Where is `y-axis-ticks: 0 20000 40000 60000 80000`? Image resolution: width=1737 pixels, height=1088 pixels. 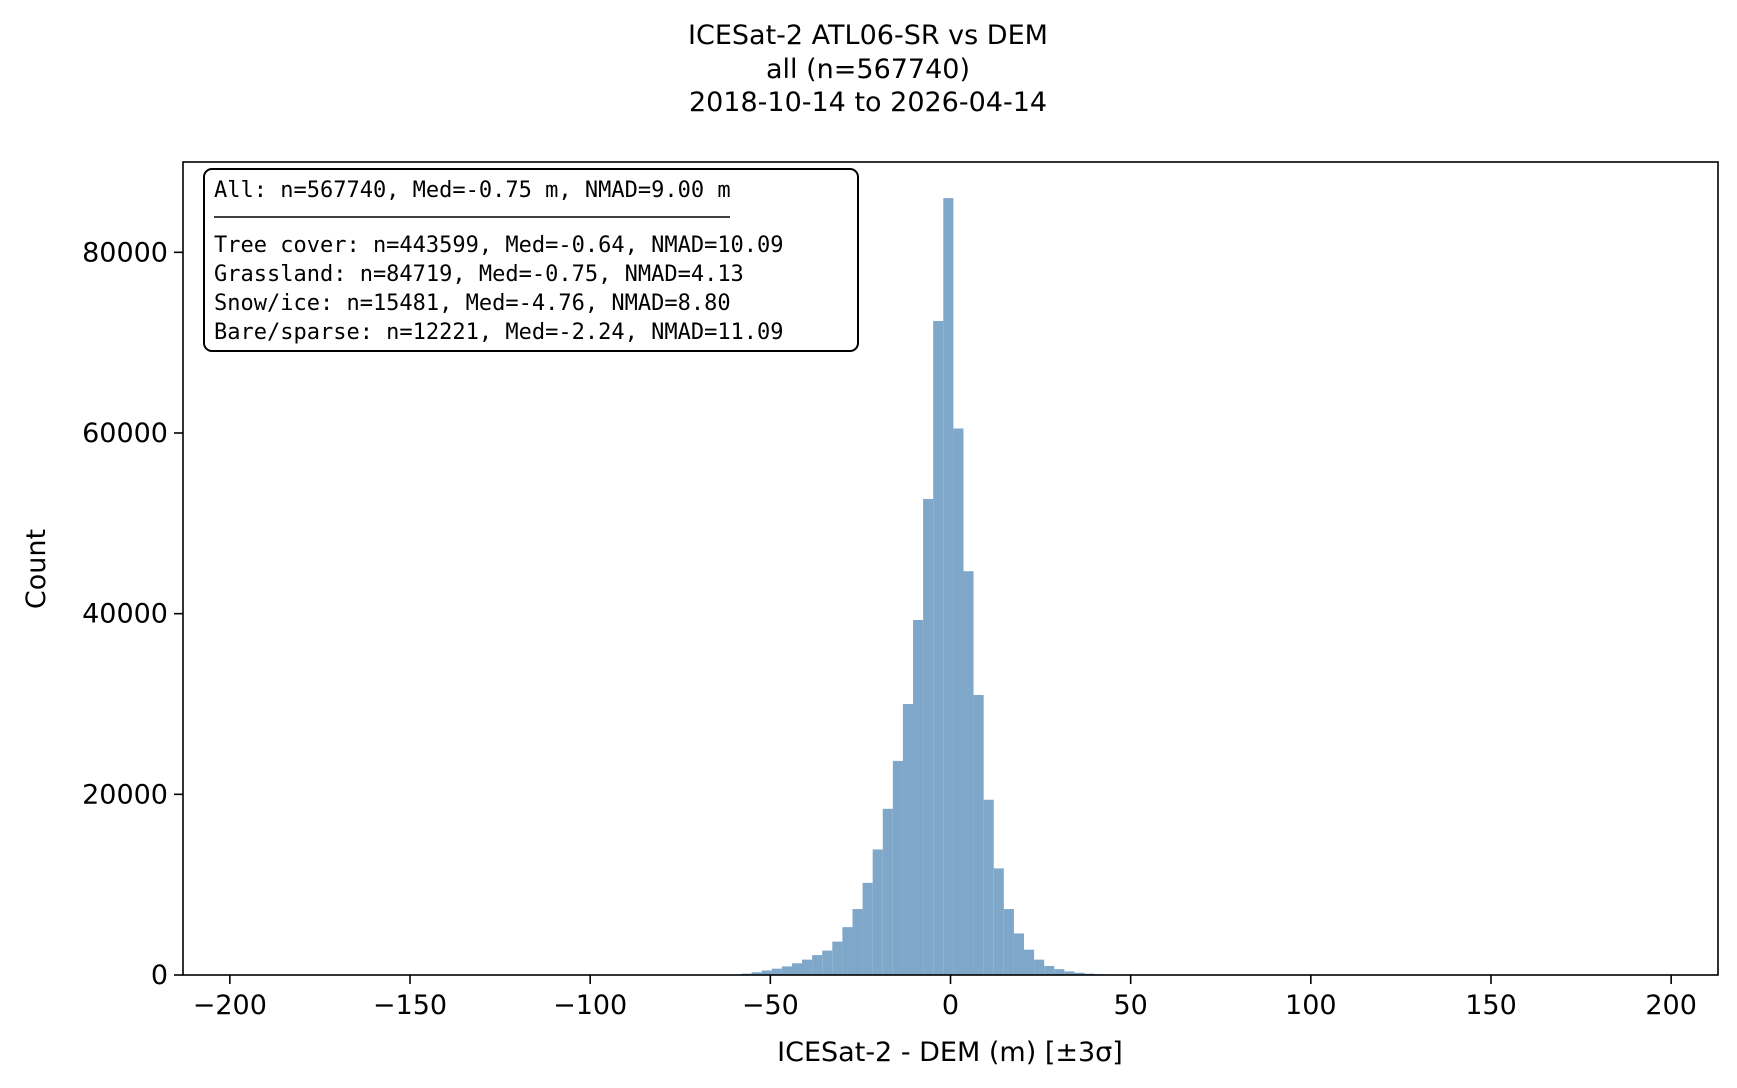 y-axis-ticks: 0 20000 40000 60000 80000 is located at coordinates (132, 614).